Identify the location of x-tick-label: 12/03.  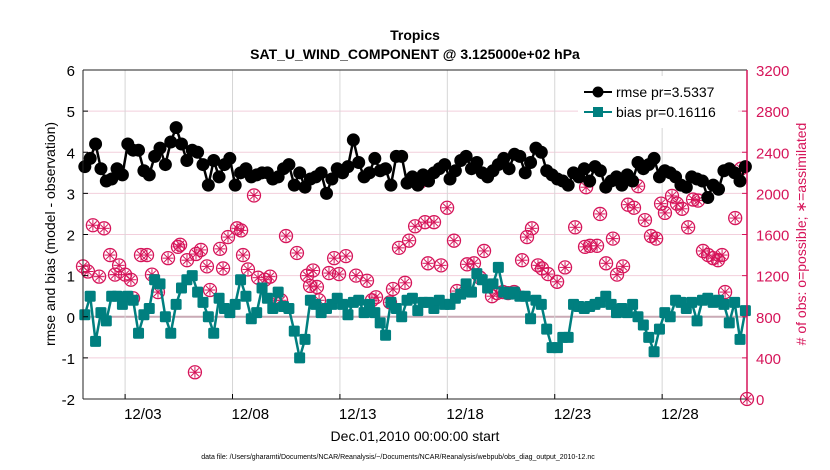
(143, 414).